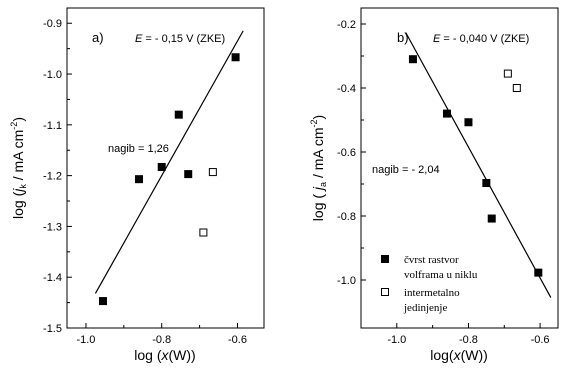 The height and width of the screenshot is (372, 563). I want to click on panel-b-slope-annotation: nagib = - 2,04, so click(406, 170).